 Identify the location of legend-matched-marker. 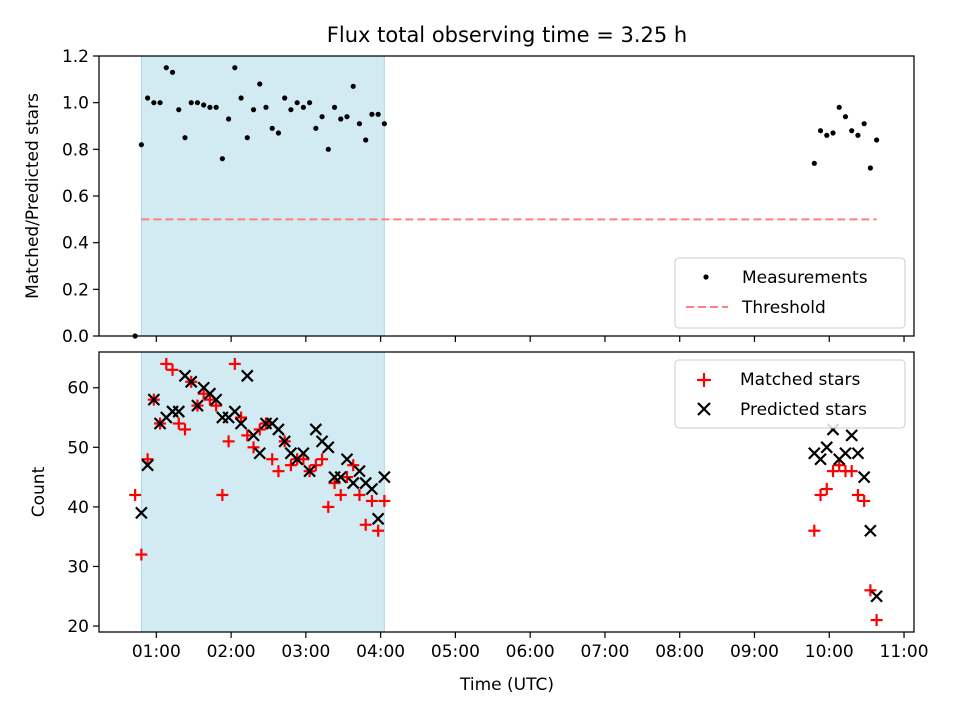
(704, 380).